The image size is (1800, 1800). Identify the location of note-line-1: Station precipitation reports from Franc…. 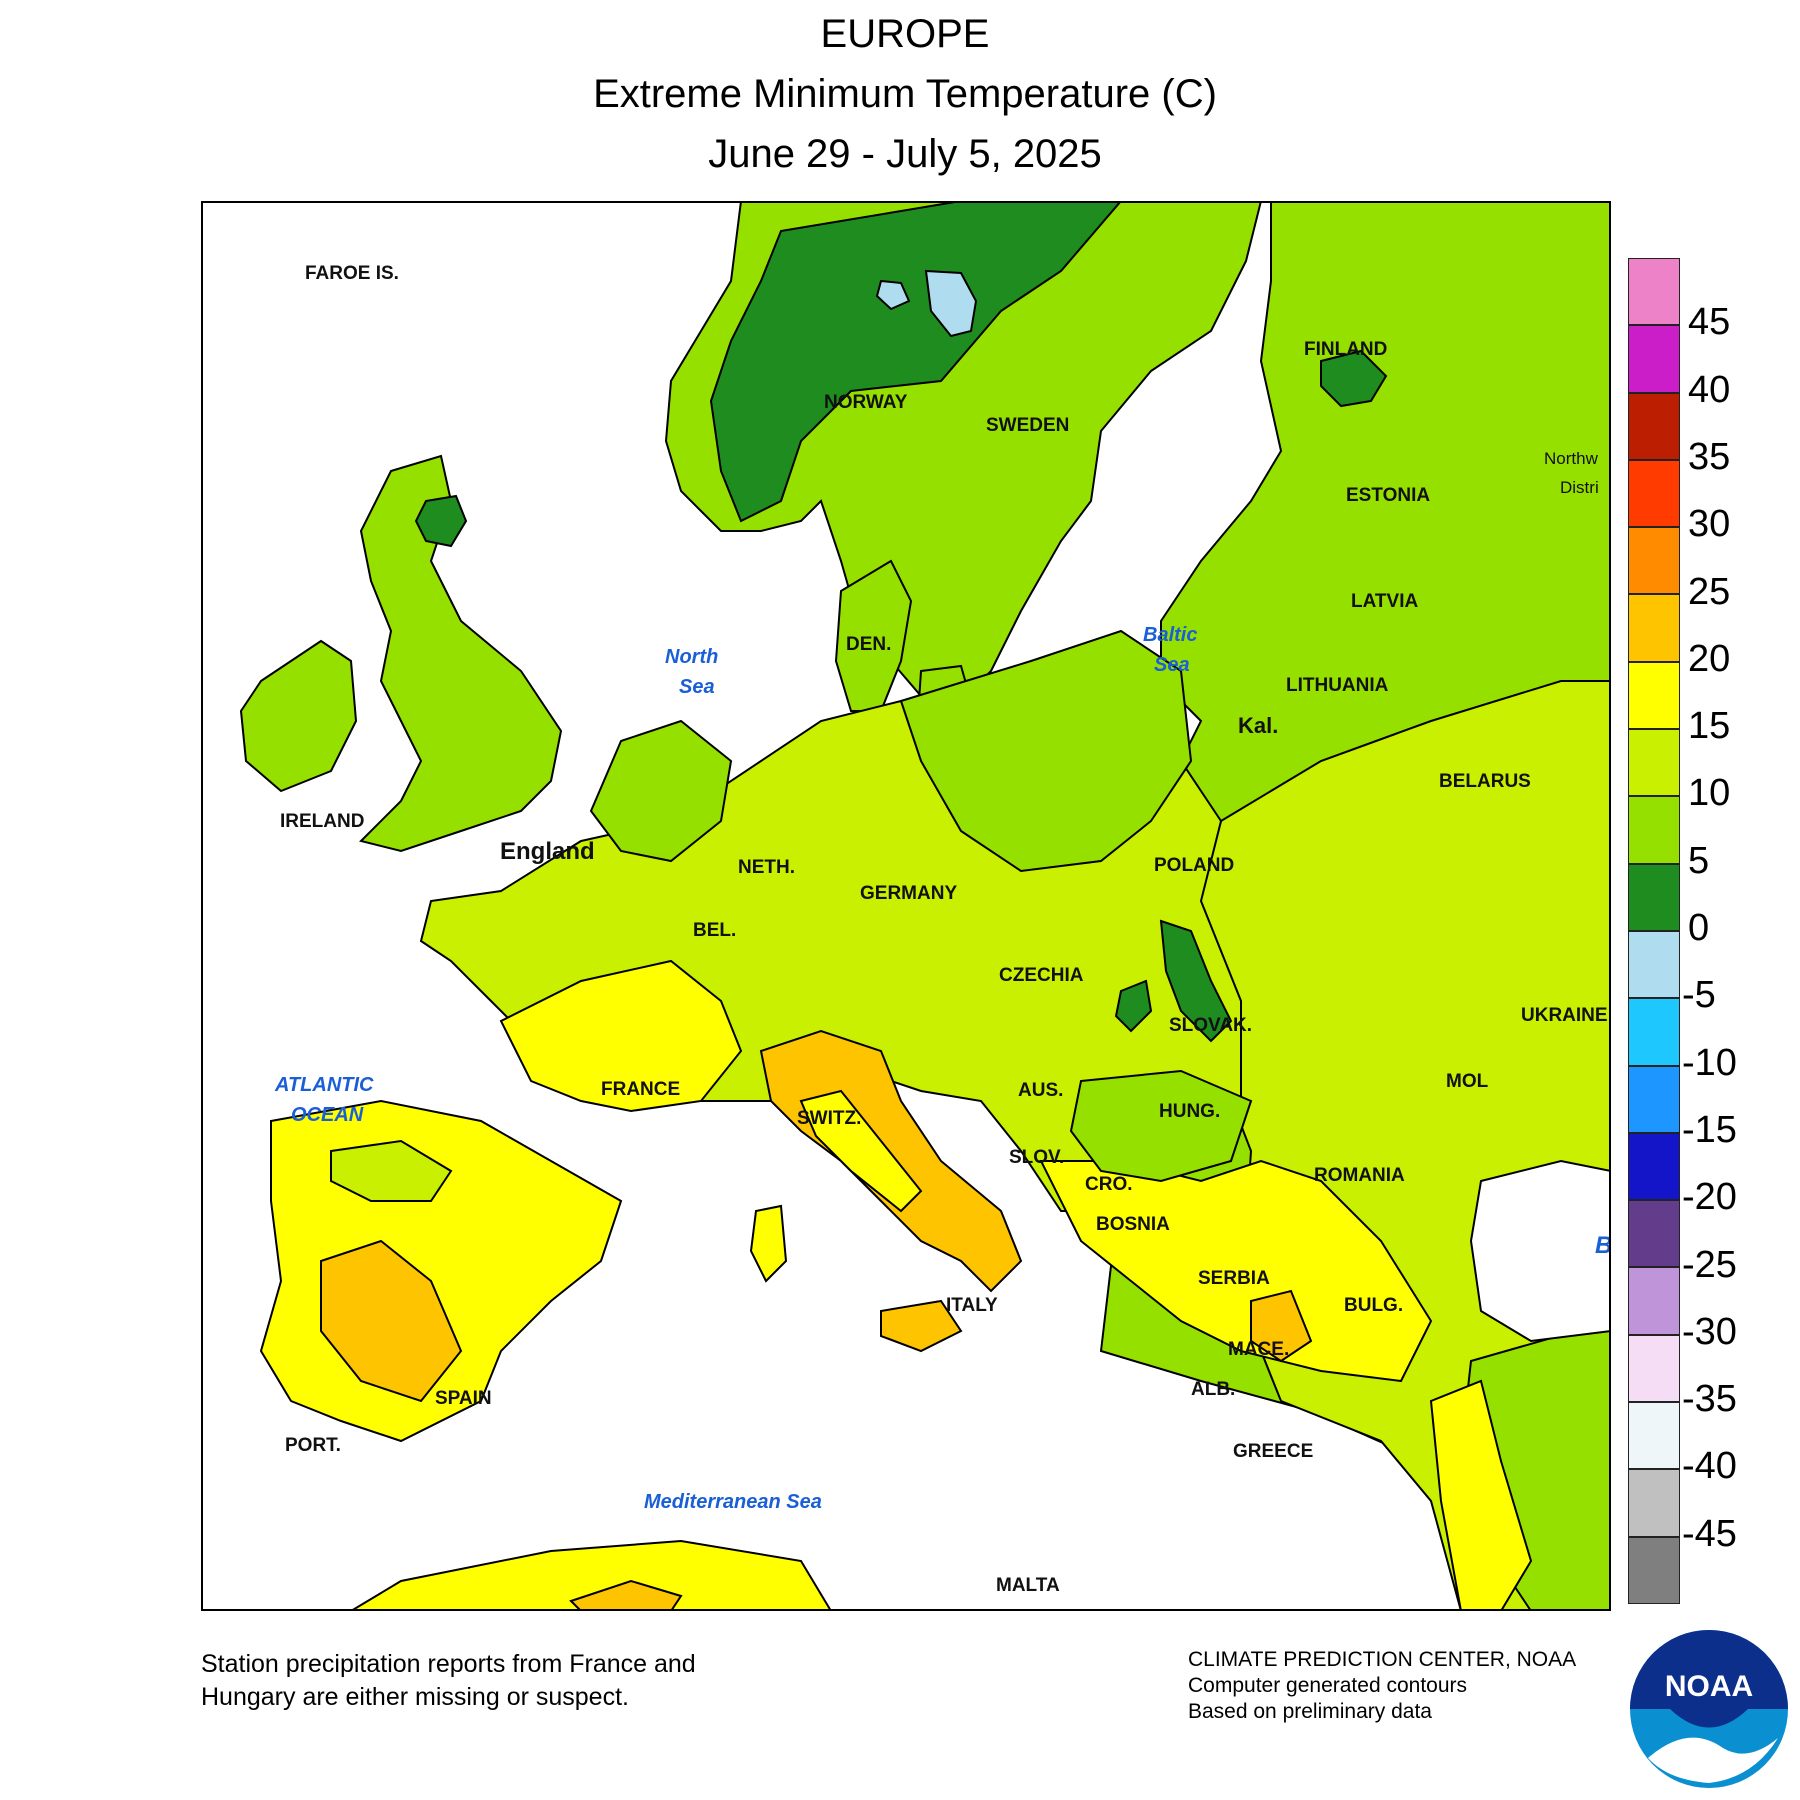
(448, 1664).